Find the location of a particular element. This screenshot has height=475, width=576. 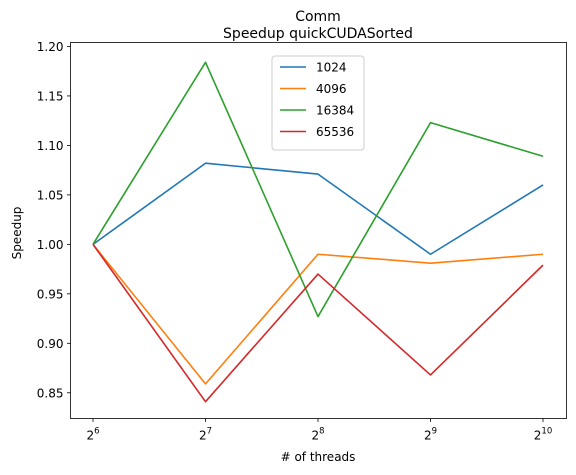

x-tick-exponent: 9 is located at coordinates (434, 432).